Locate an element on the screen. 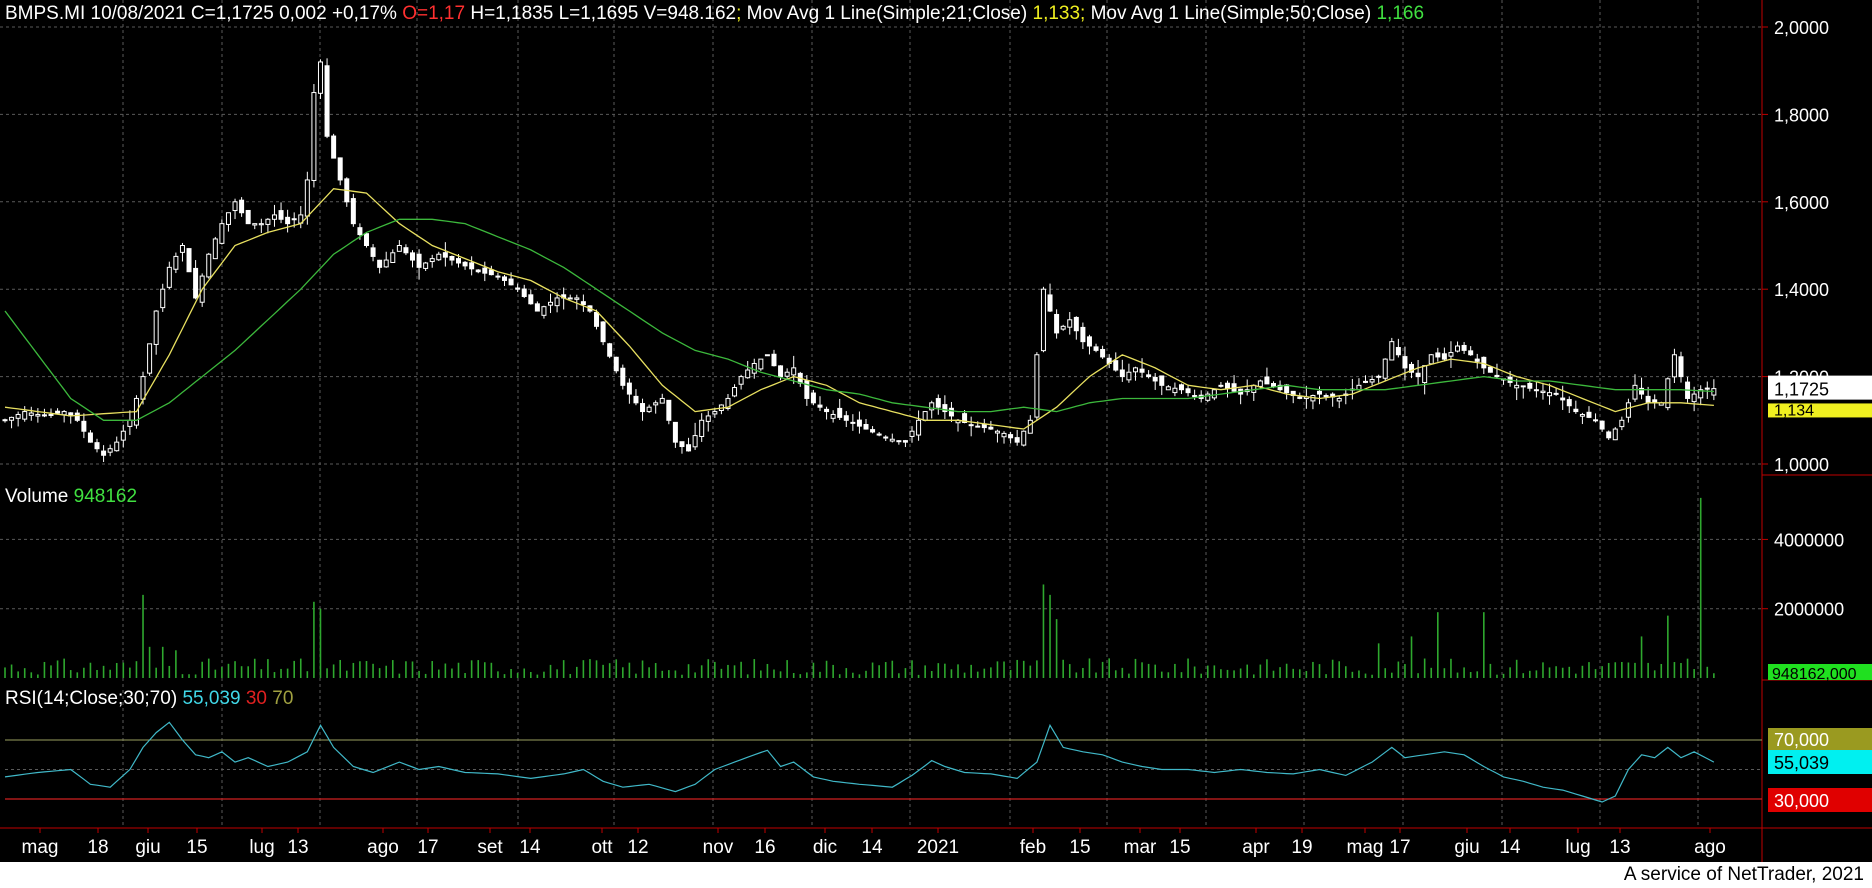  footer-band is located at coordinates (936, 875).